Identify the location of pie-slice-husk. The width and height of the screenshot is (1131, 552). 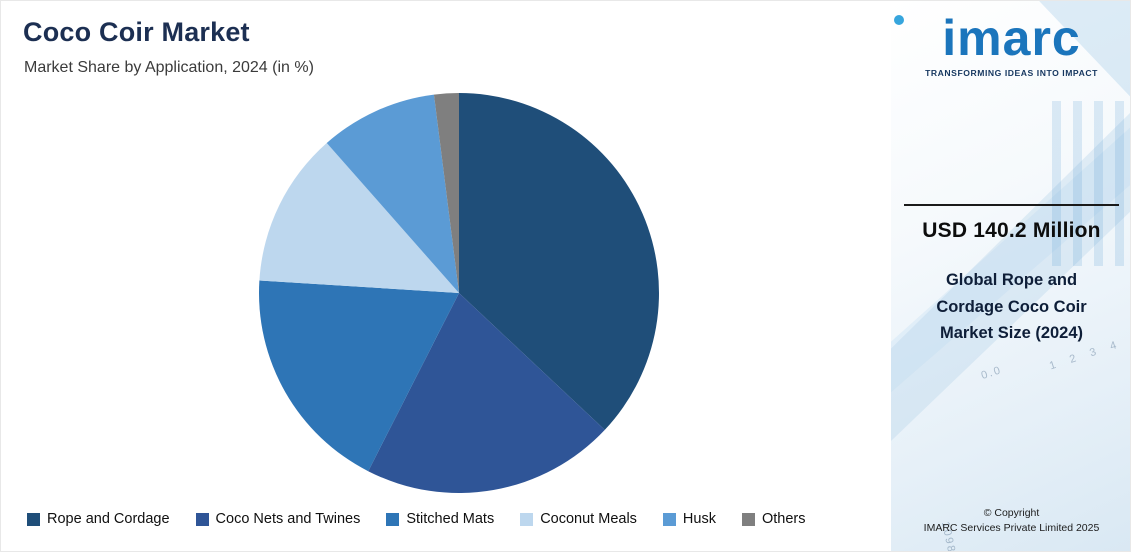
(392, 193).